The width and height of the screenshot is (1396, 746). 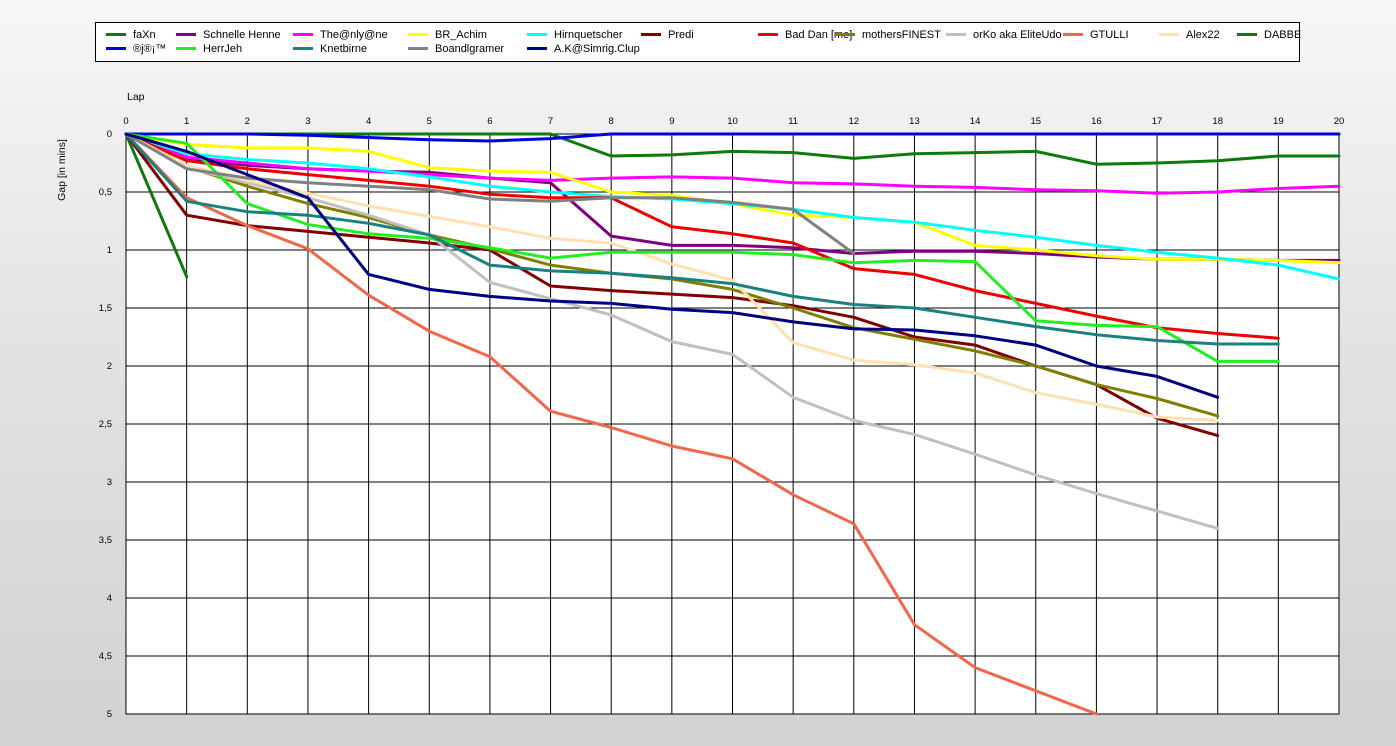 What do you see at coordinates (1278, 121) in the screenshot?
I see `x-tick-label: 19` at bounding box center [1278, 121].